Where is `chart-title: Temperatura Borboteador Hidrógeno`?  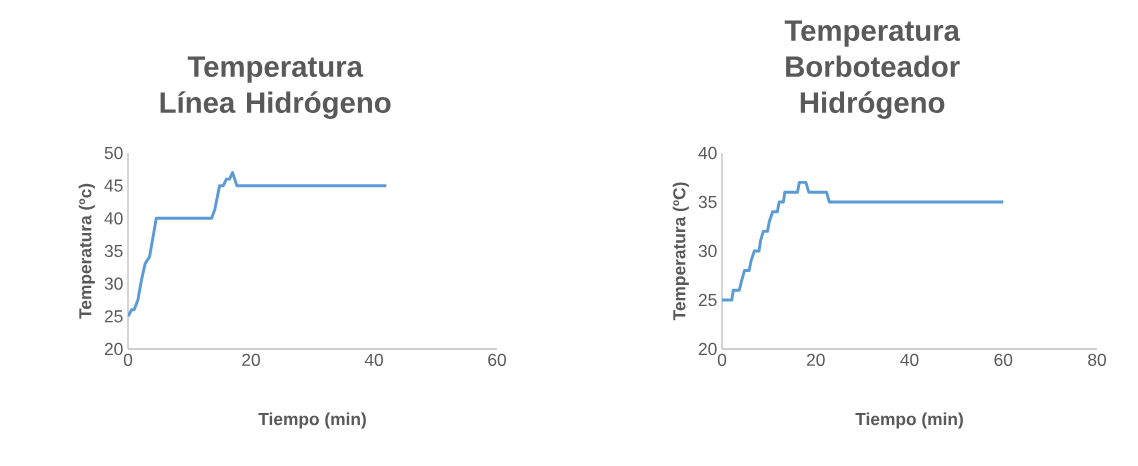
chart-title: Temperatura Borboteador Hidrógeno is located at coordinates (872, 69).